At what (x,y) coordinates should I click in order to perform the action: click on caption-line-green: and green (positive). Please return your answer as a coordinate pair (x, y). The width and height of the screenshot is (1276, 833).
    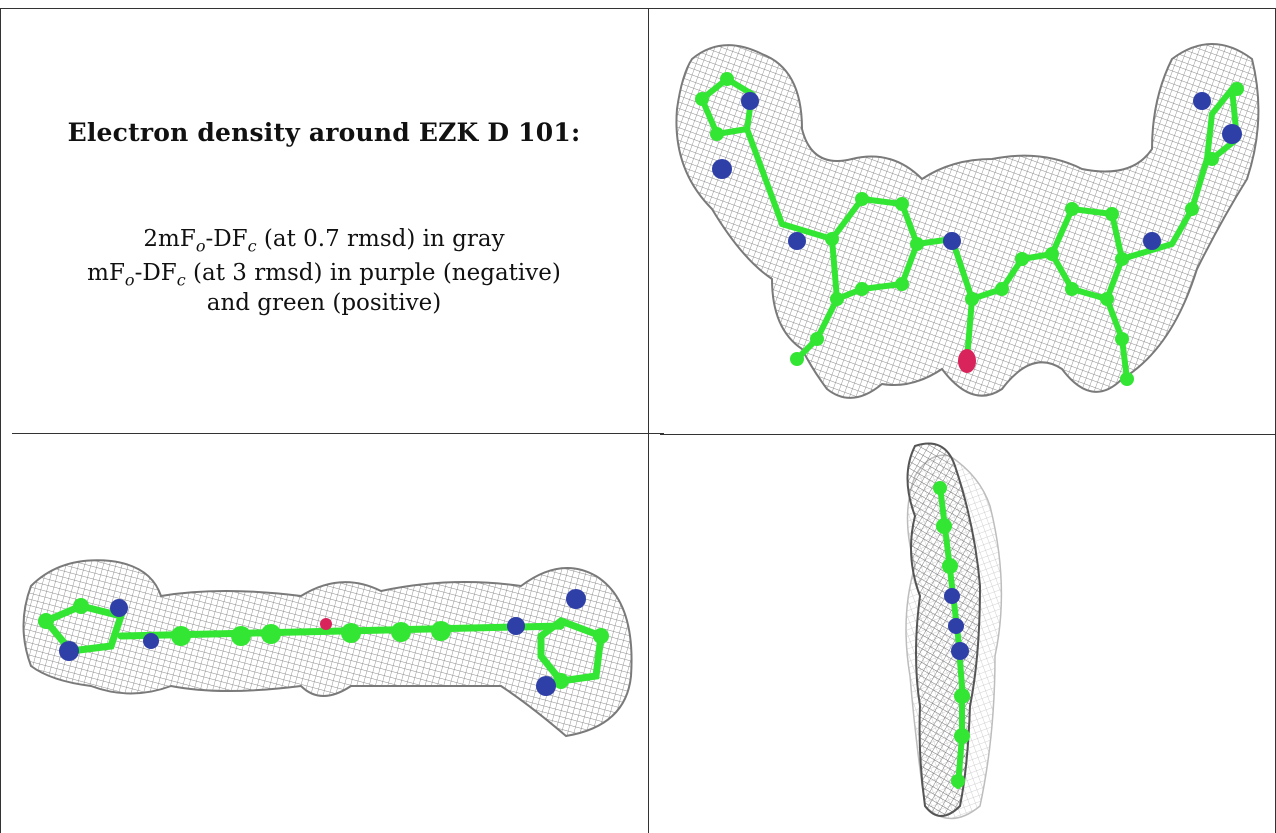
    Looking at the image, I should click on (324, 303).